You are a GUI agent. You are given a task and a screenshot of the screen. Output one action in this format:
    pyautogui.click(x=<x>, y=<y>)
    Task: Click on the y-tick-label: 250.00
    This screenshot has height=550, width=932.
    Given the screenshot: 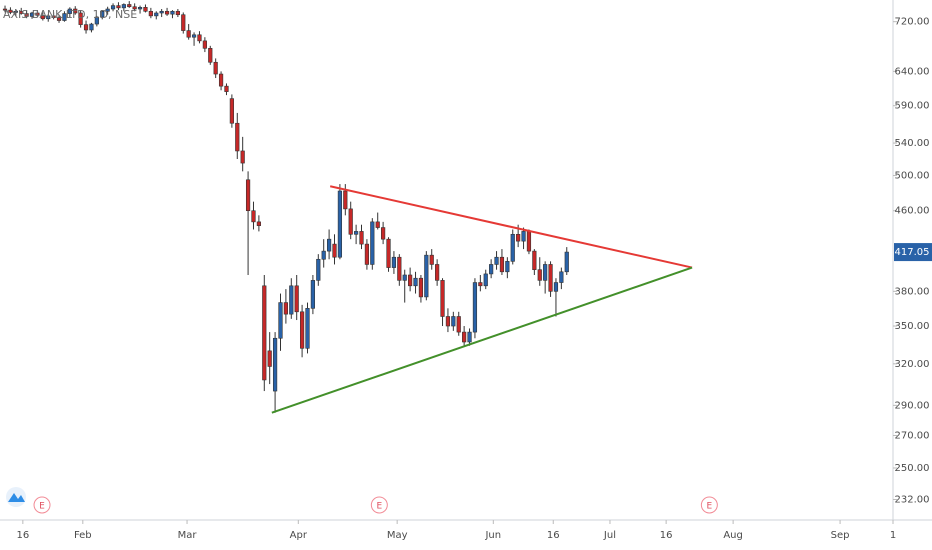 What is the action you would take?
    pyautogui.click(x=912, y=468)
    